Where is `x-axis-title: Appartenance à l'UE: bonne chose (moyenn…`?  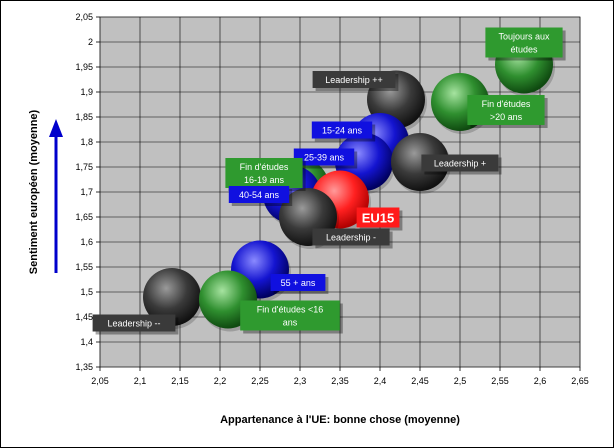
x-axis-title: Appartenance à l'UE: bonne chose (moyenn… is located at coordinates (340, 420).